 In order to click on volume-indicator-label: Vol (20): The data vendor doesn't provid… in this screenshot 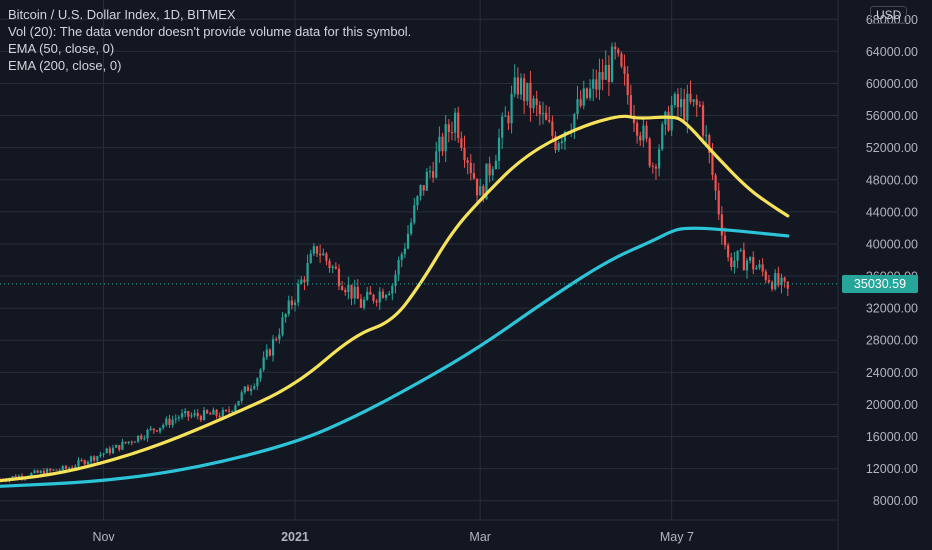, I will do `click(210, 31)`.